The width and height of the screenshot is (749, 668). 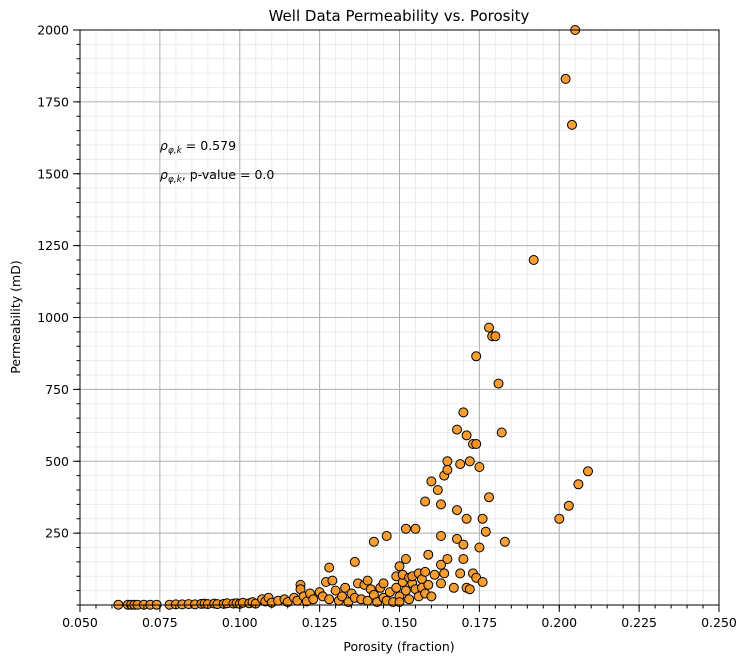 I want to click on x-tick-label: 0.075, so click(x=160, y=622).